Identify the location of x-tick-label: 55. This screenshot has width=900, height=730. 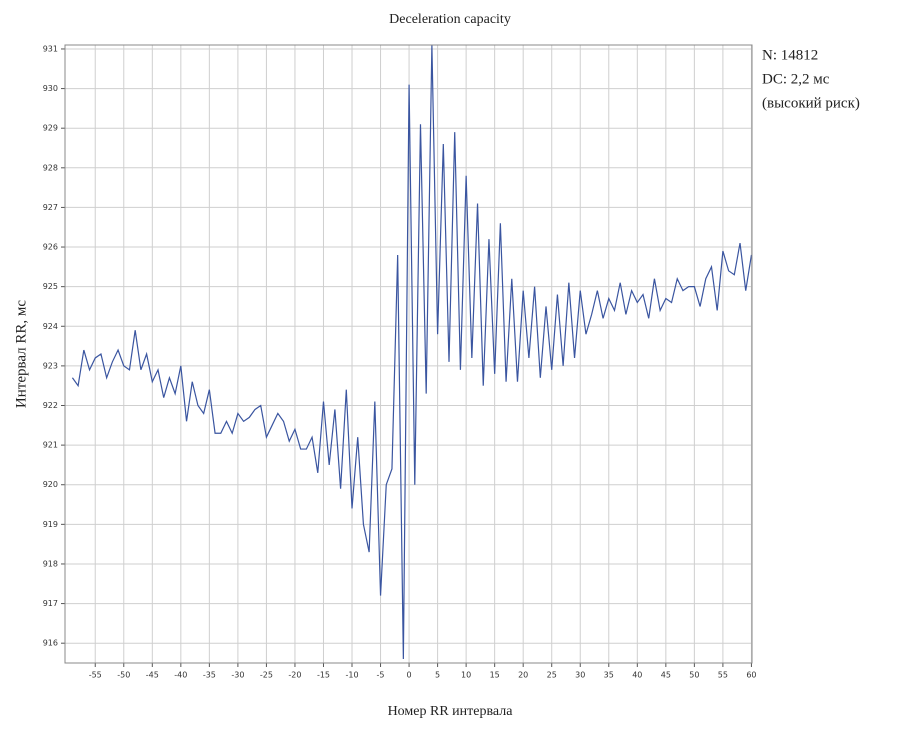
(723, 675).